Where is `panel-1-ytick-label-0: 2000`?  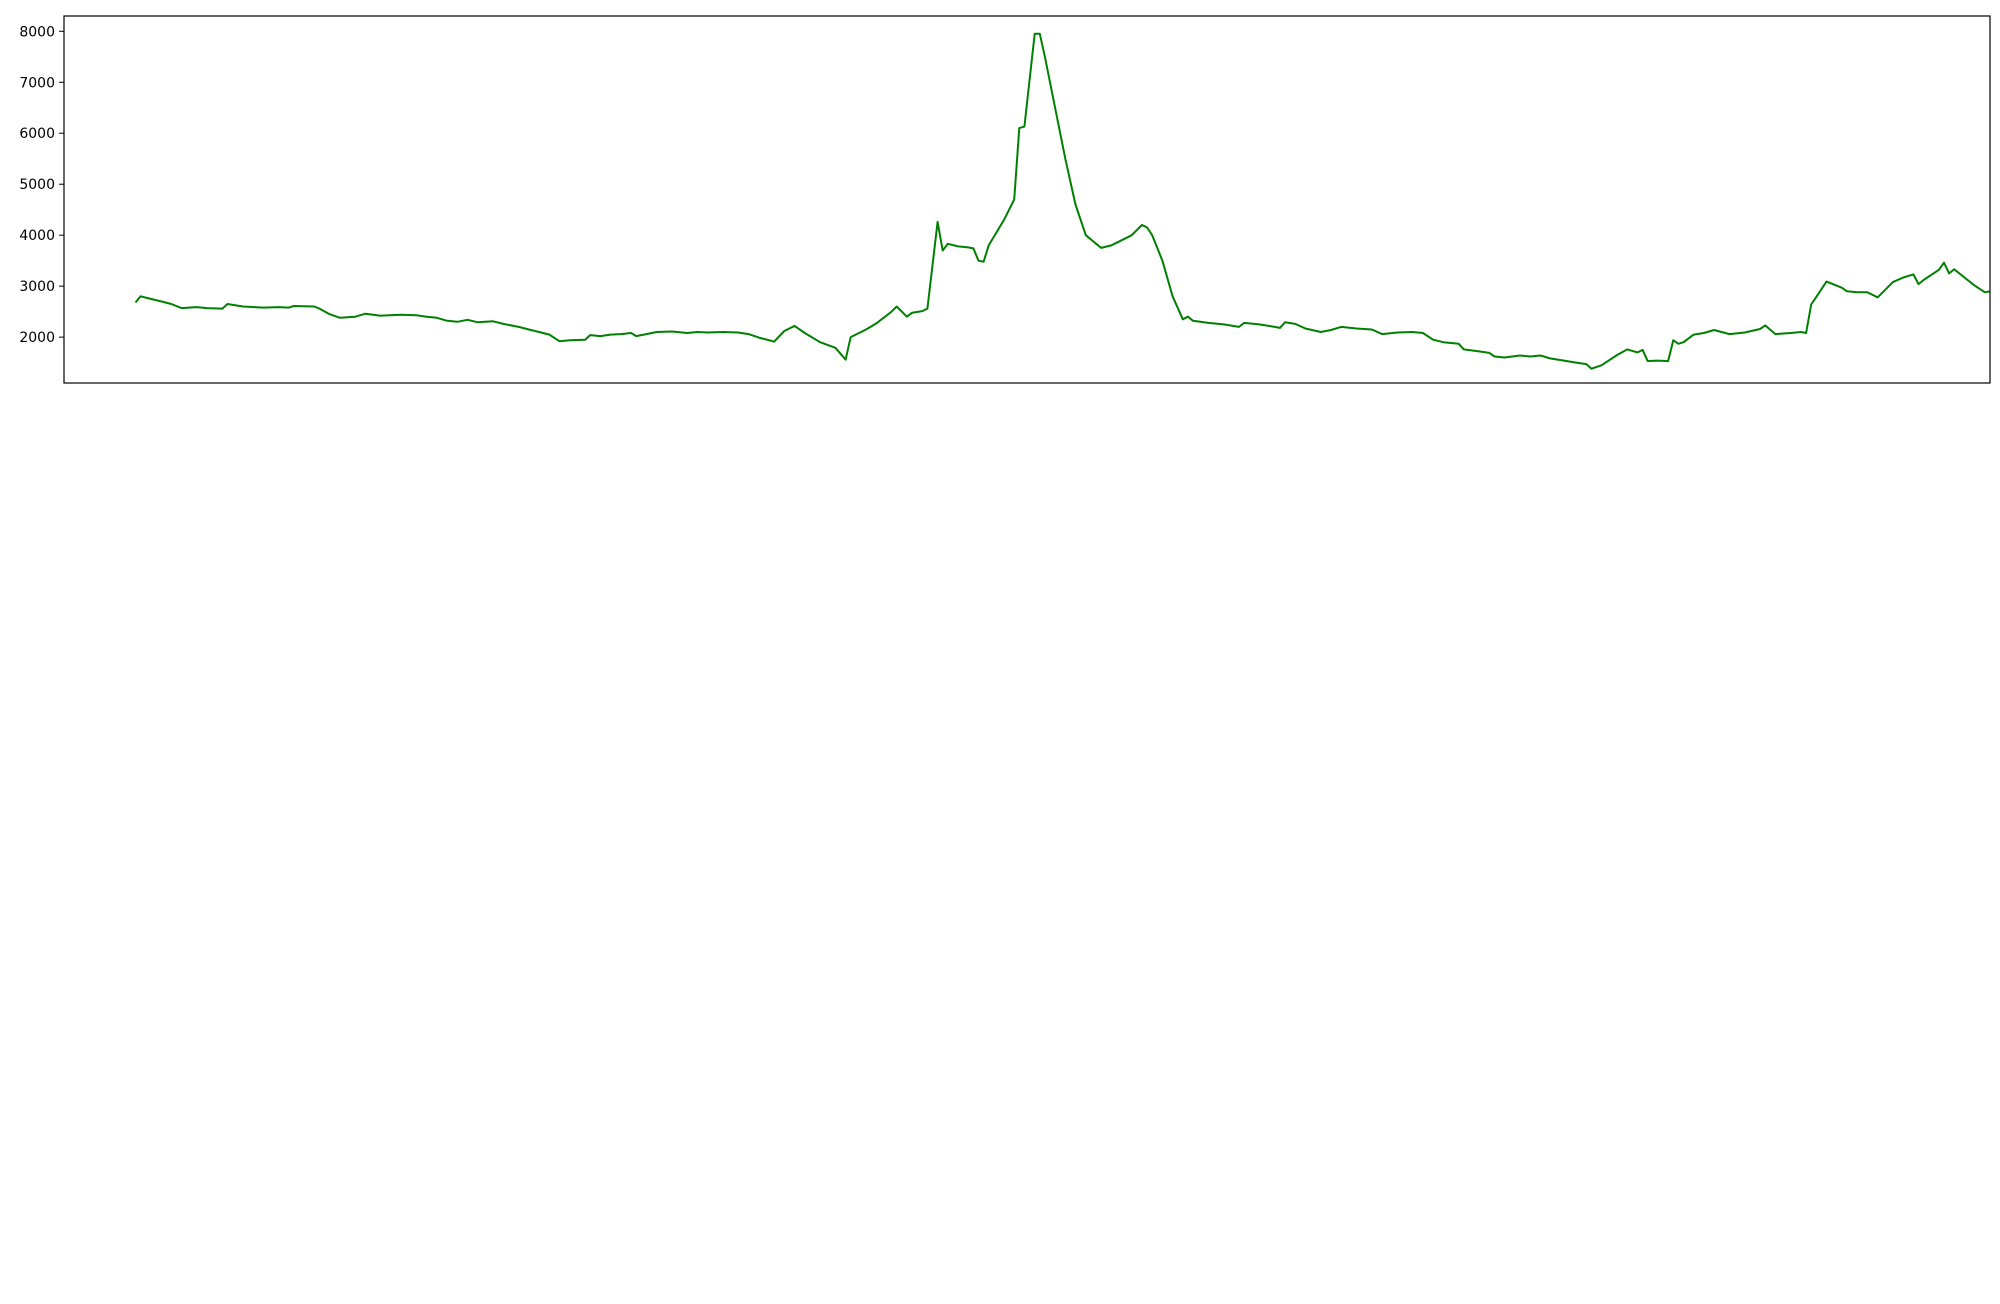 panel-1-ytick-label-0: 2000 is located at coordinates (37, 338).